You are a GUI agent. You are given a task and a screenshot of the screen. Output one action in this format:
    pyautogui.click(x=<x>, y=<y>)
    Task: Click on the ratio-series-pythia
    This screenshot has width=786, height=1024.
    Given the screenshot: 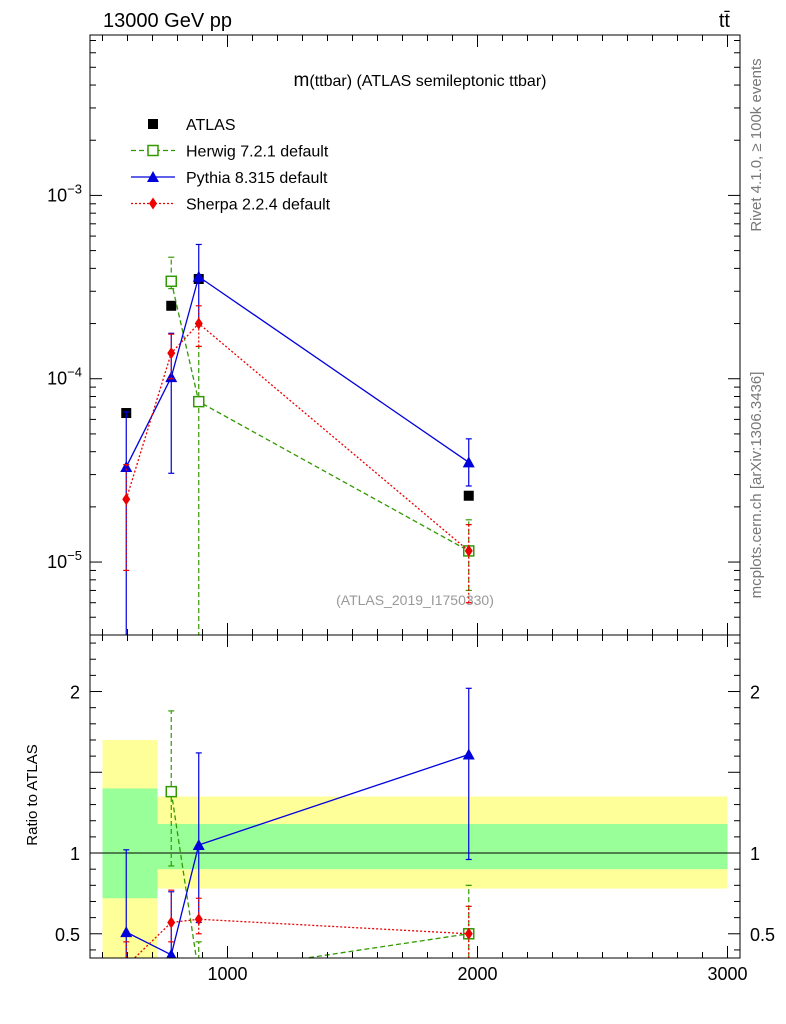 What is the action you would take?
    pyautogui.click(x=297, y=822)
    